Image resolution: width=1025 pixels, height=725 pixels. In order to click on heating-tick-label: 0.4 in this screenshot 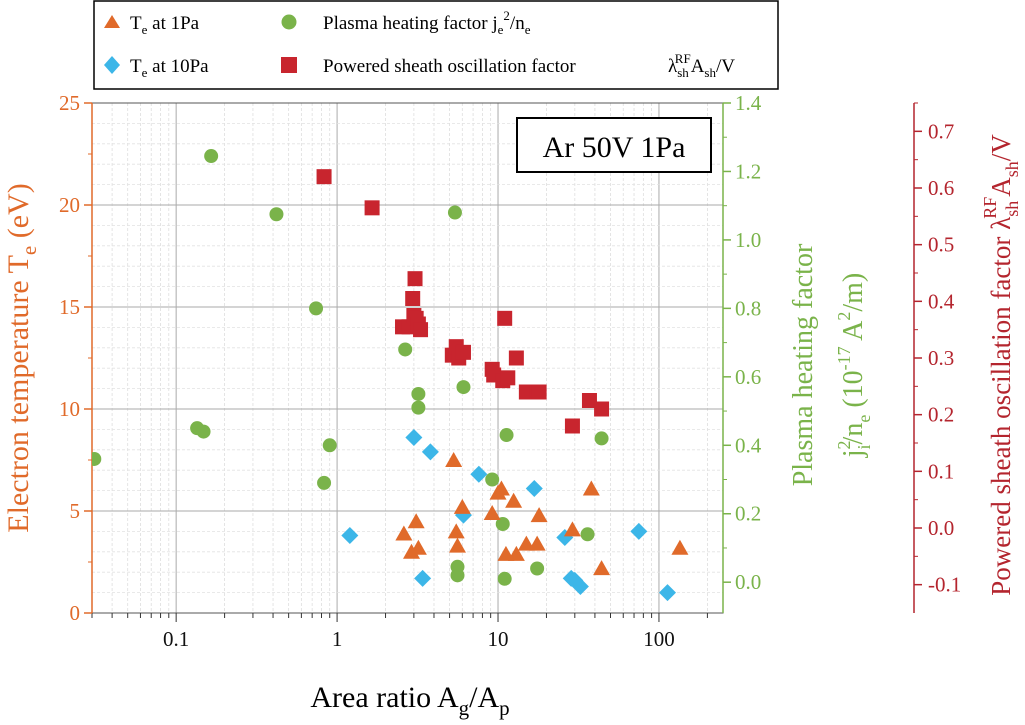, I will do `click(748, 445)`.